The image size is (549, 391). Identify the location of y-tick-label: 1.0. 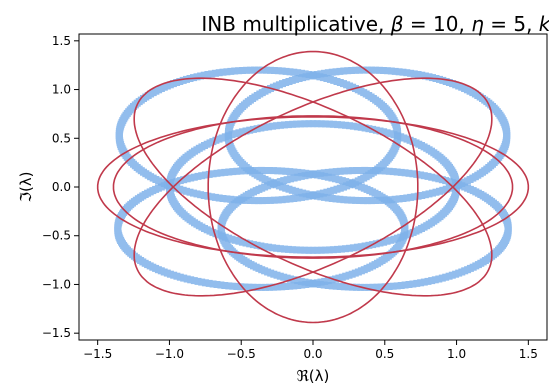
(61, 90).